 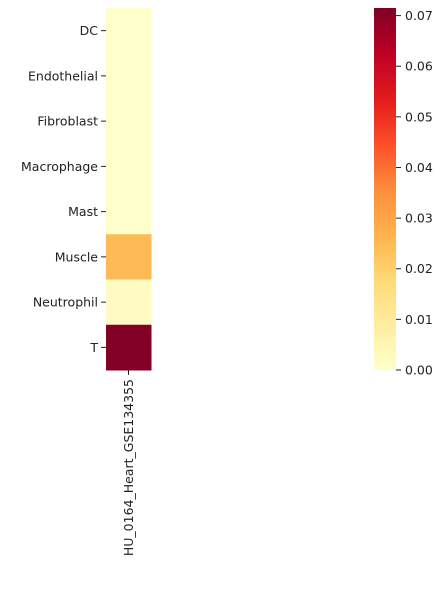 What do you see at coordinates (65, 302) in the screenshot?
I see `row-label: Neutrophil` at bounding box center [65, 302].